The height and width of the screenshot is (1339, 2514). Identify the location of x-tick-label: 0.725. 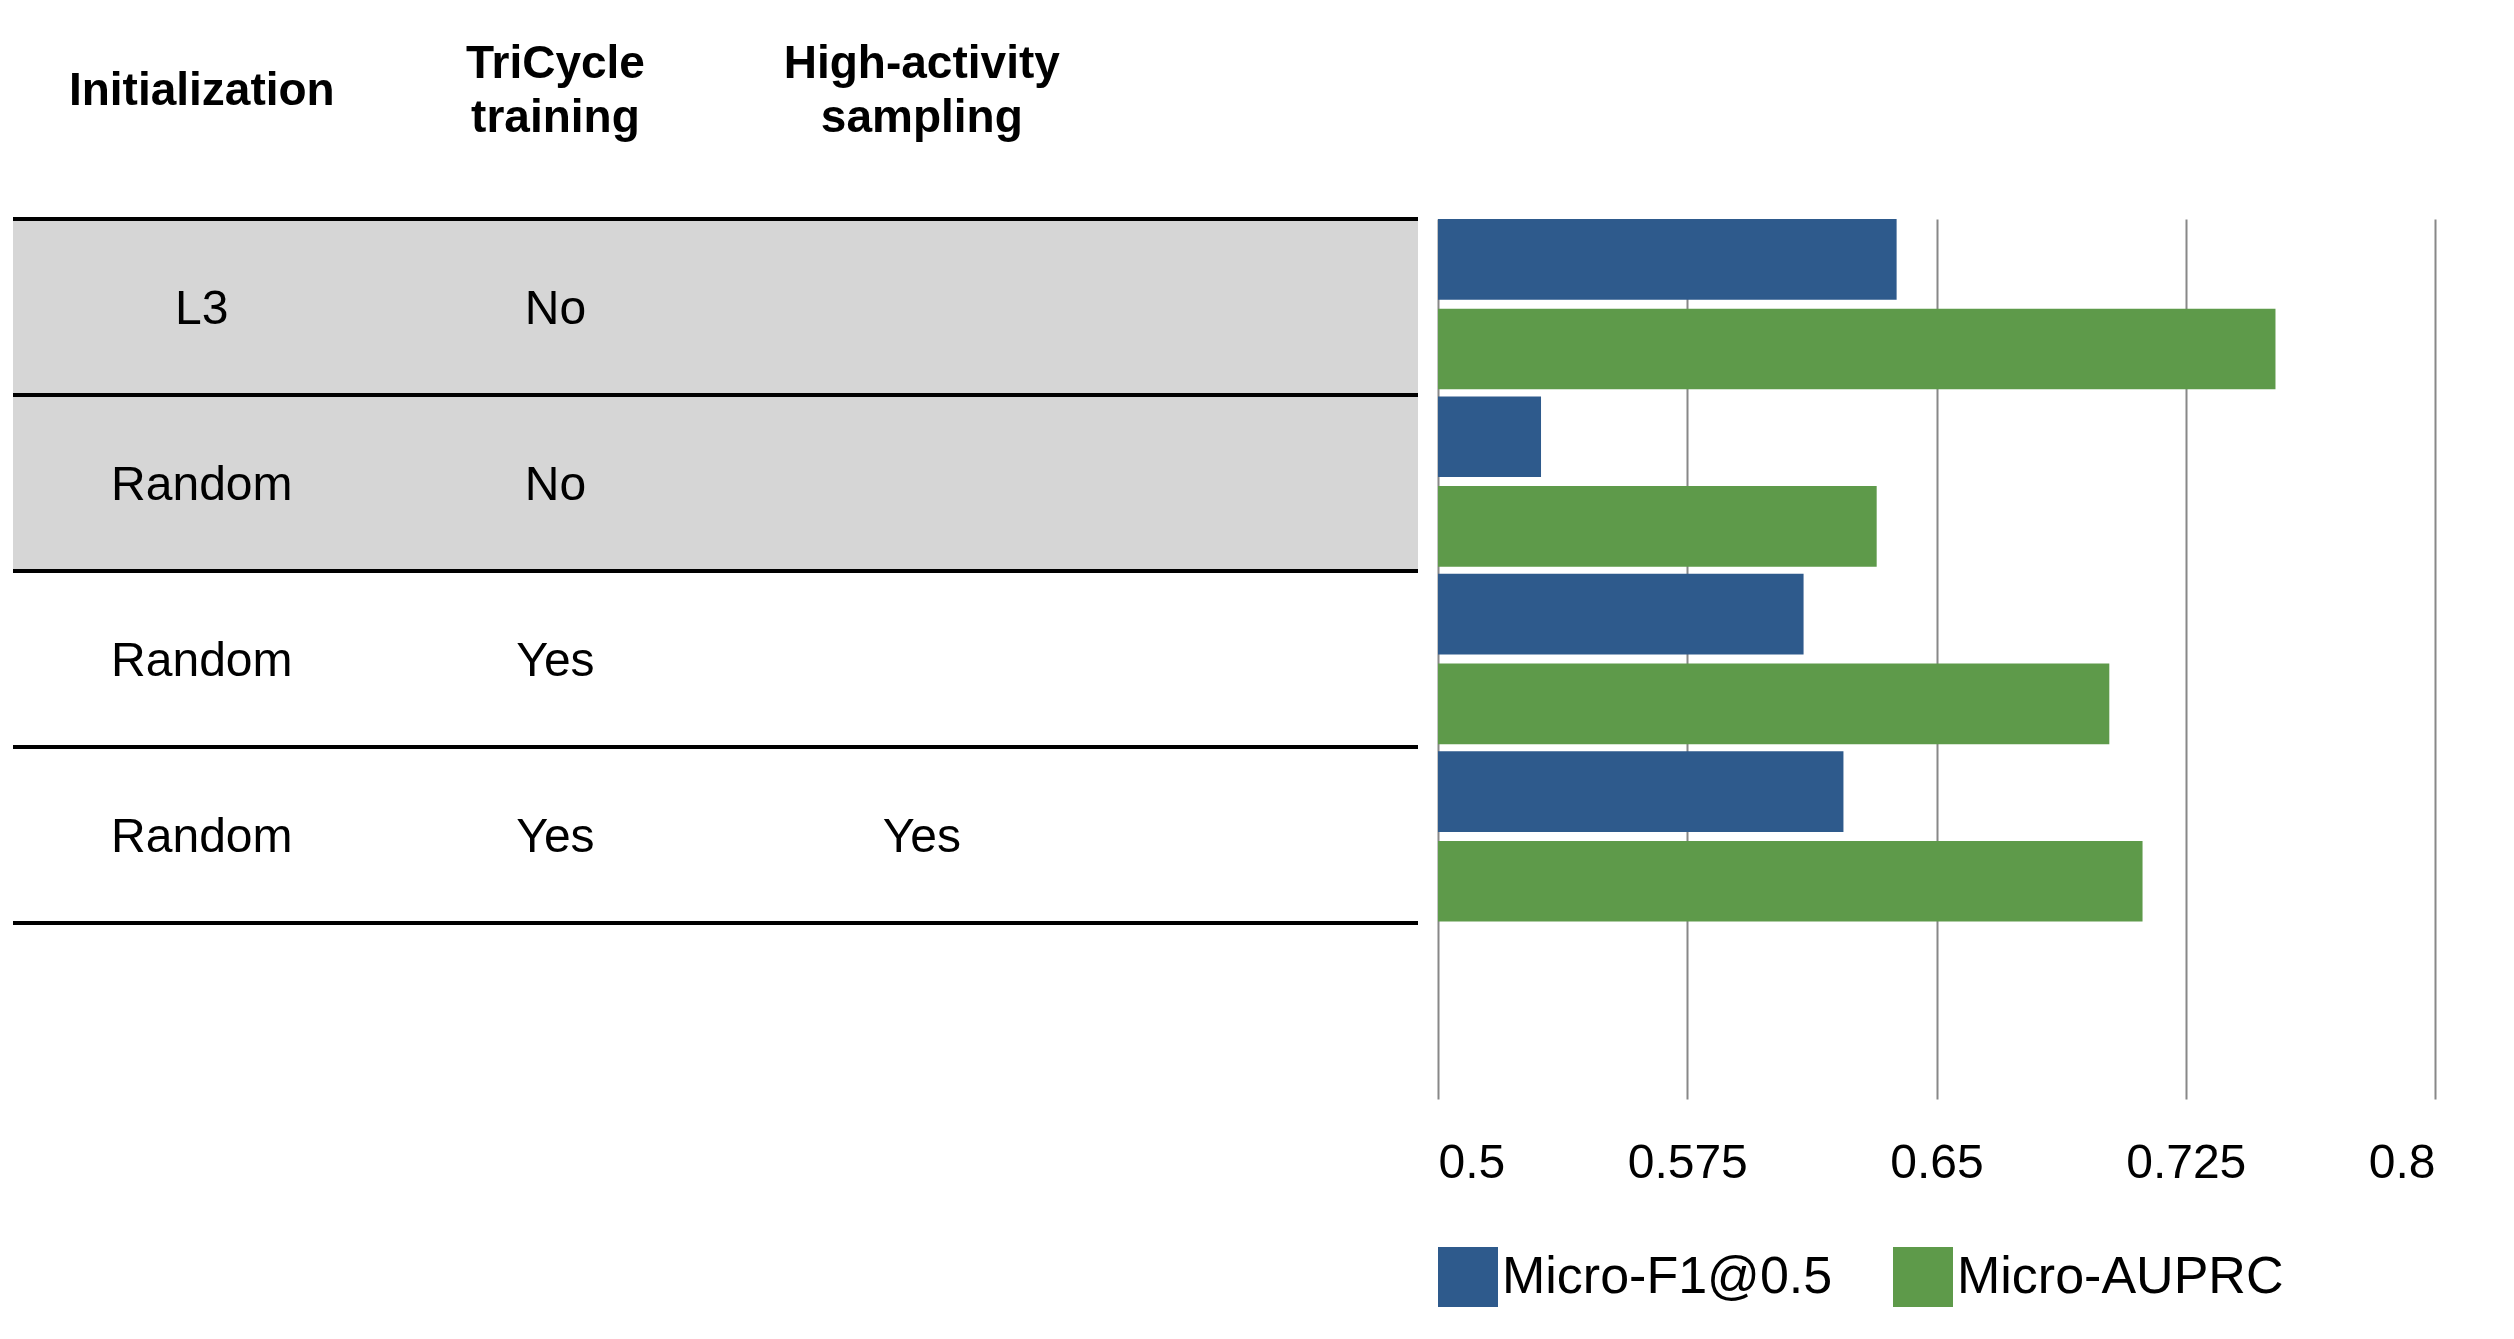
(2186, 1161).